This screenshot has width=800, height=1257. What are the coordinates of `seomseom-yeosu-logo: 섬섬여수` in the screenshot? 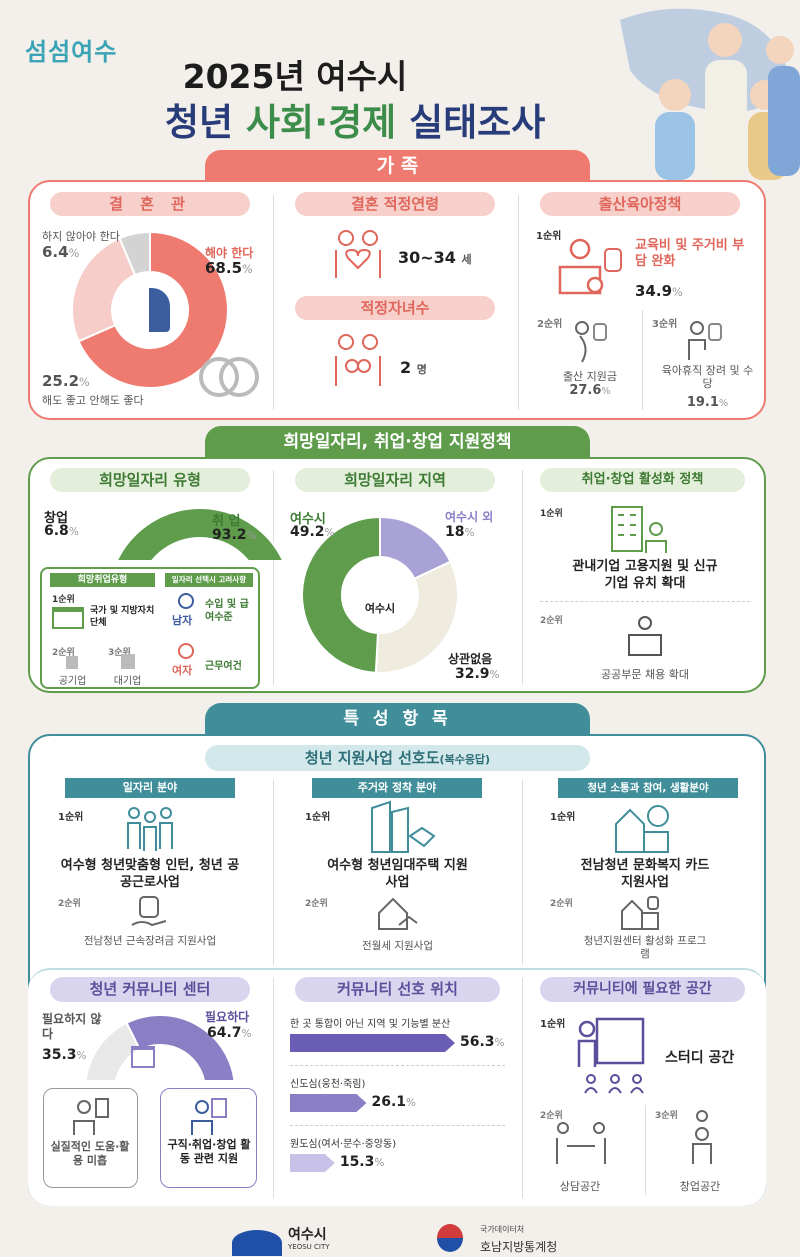 It's located at (71, 52).